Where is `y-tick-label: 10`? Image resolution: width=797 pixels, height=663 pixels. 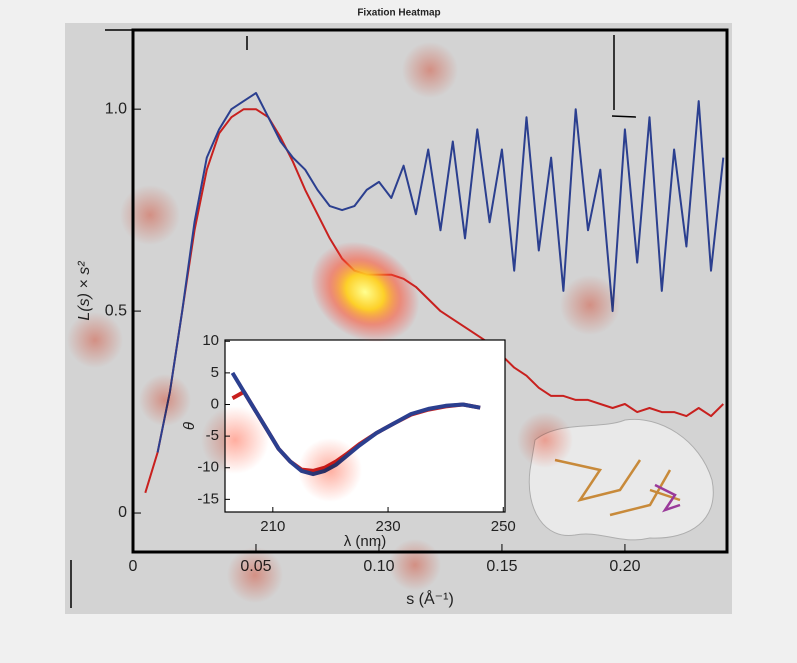 y-tick-label: 10 is located at coordinates (210, 340).